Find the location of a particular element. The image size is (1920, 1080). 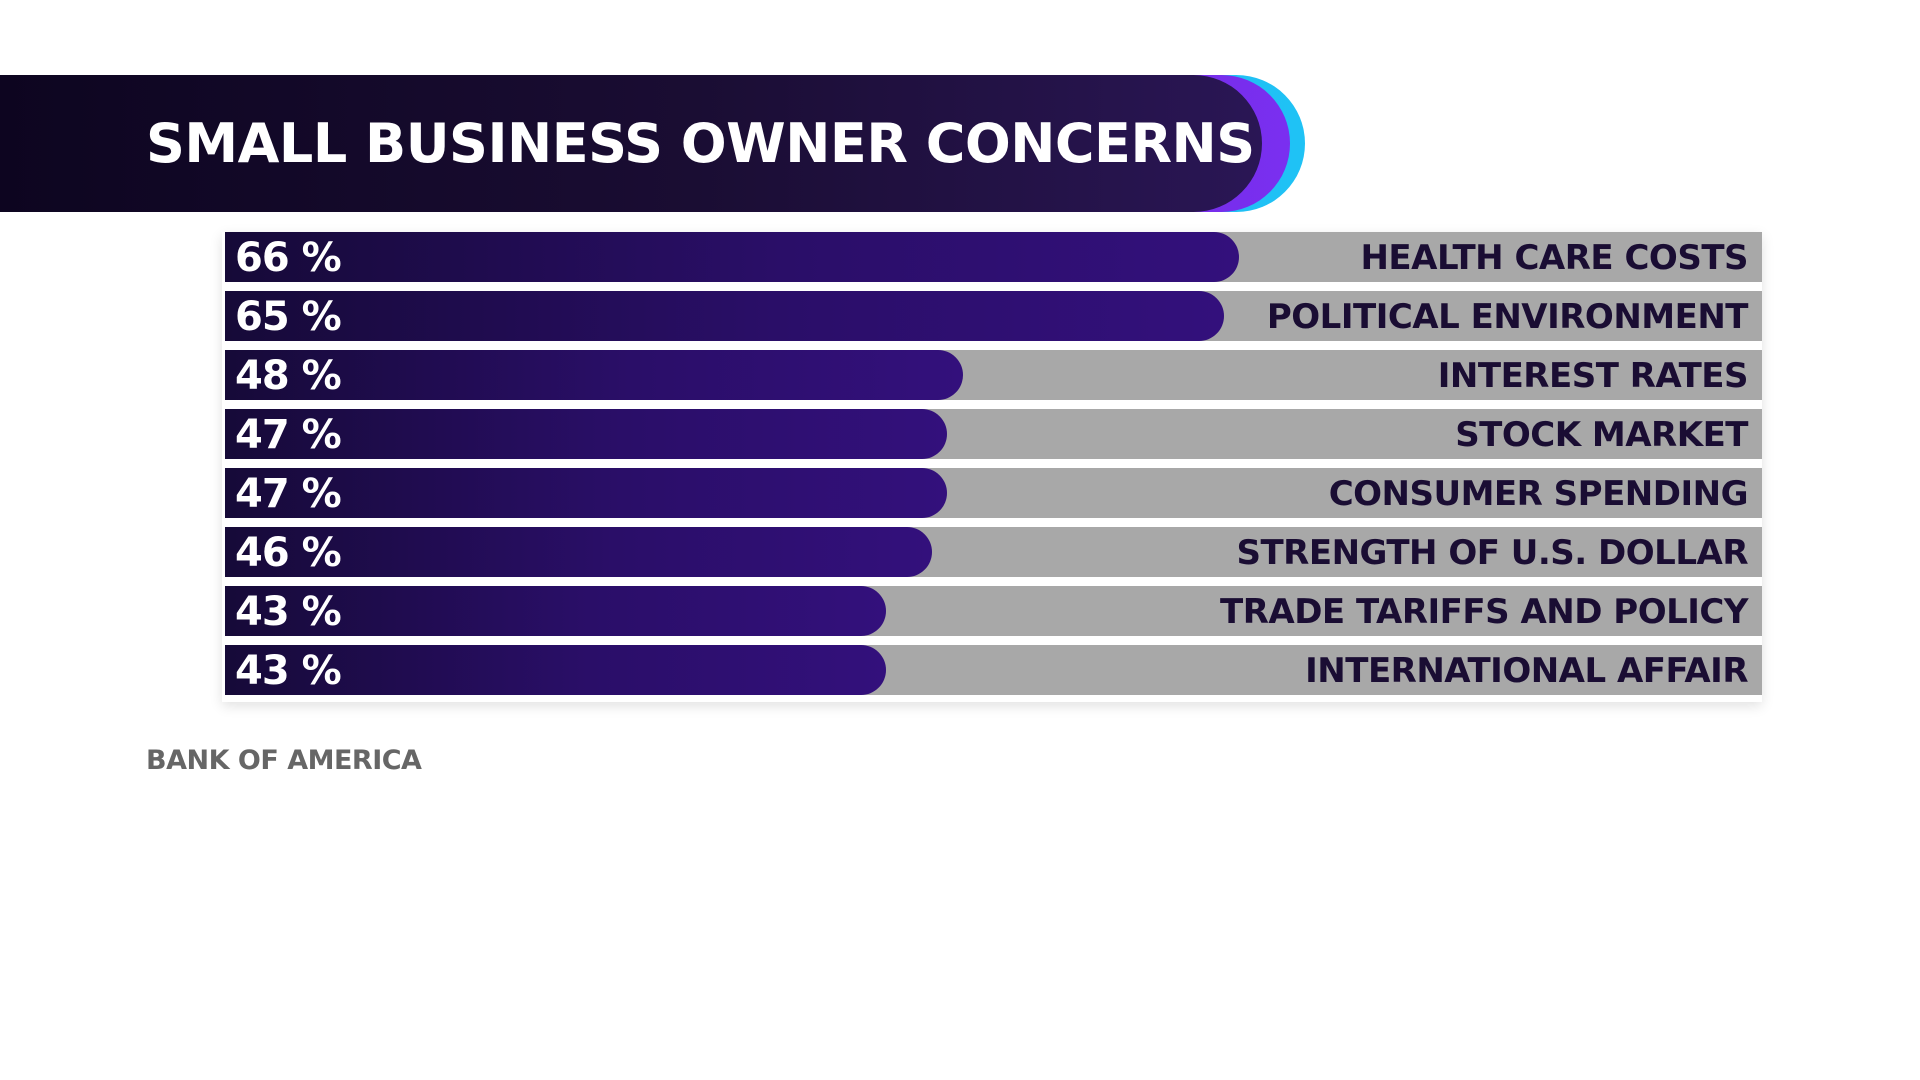

bar-row: 48 % INTEREST RATES is located at coordinates (993, 375).